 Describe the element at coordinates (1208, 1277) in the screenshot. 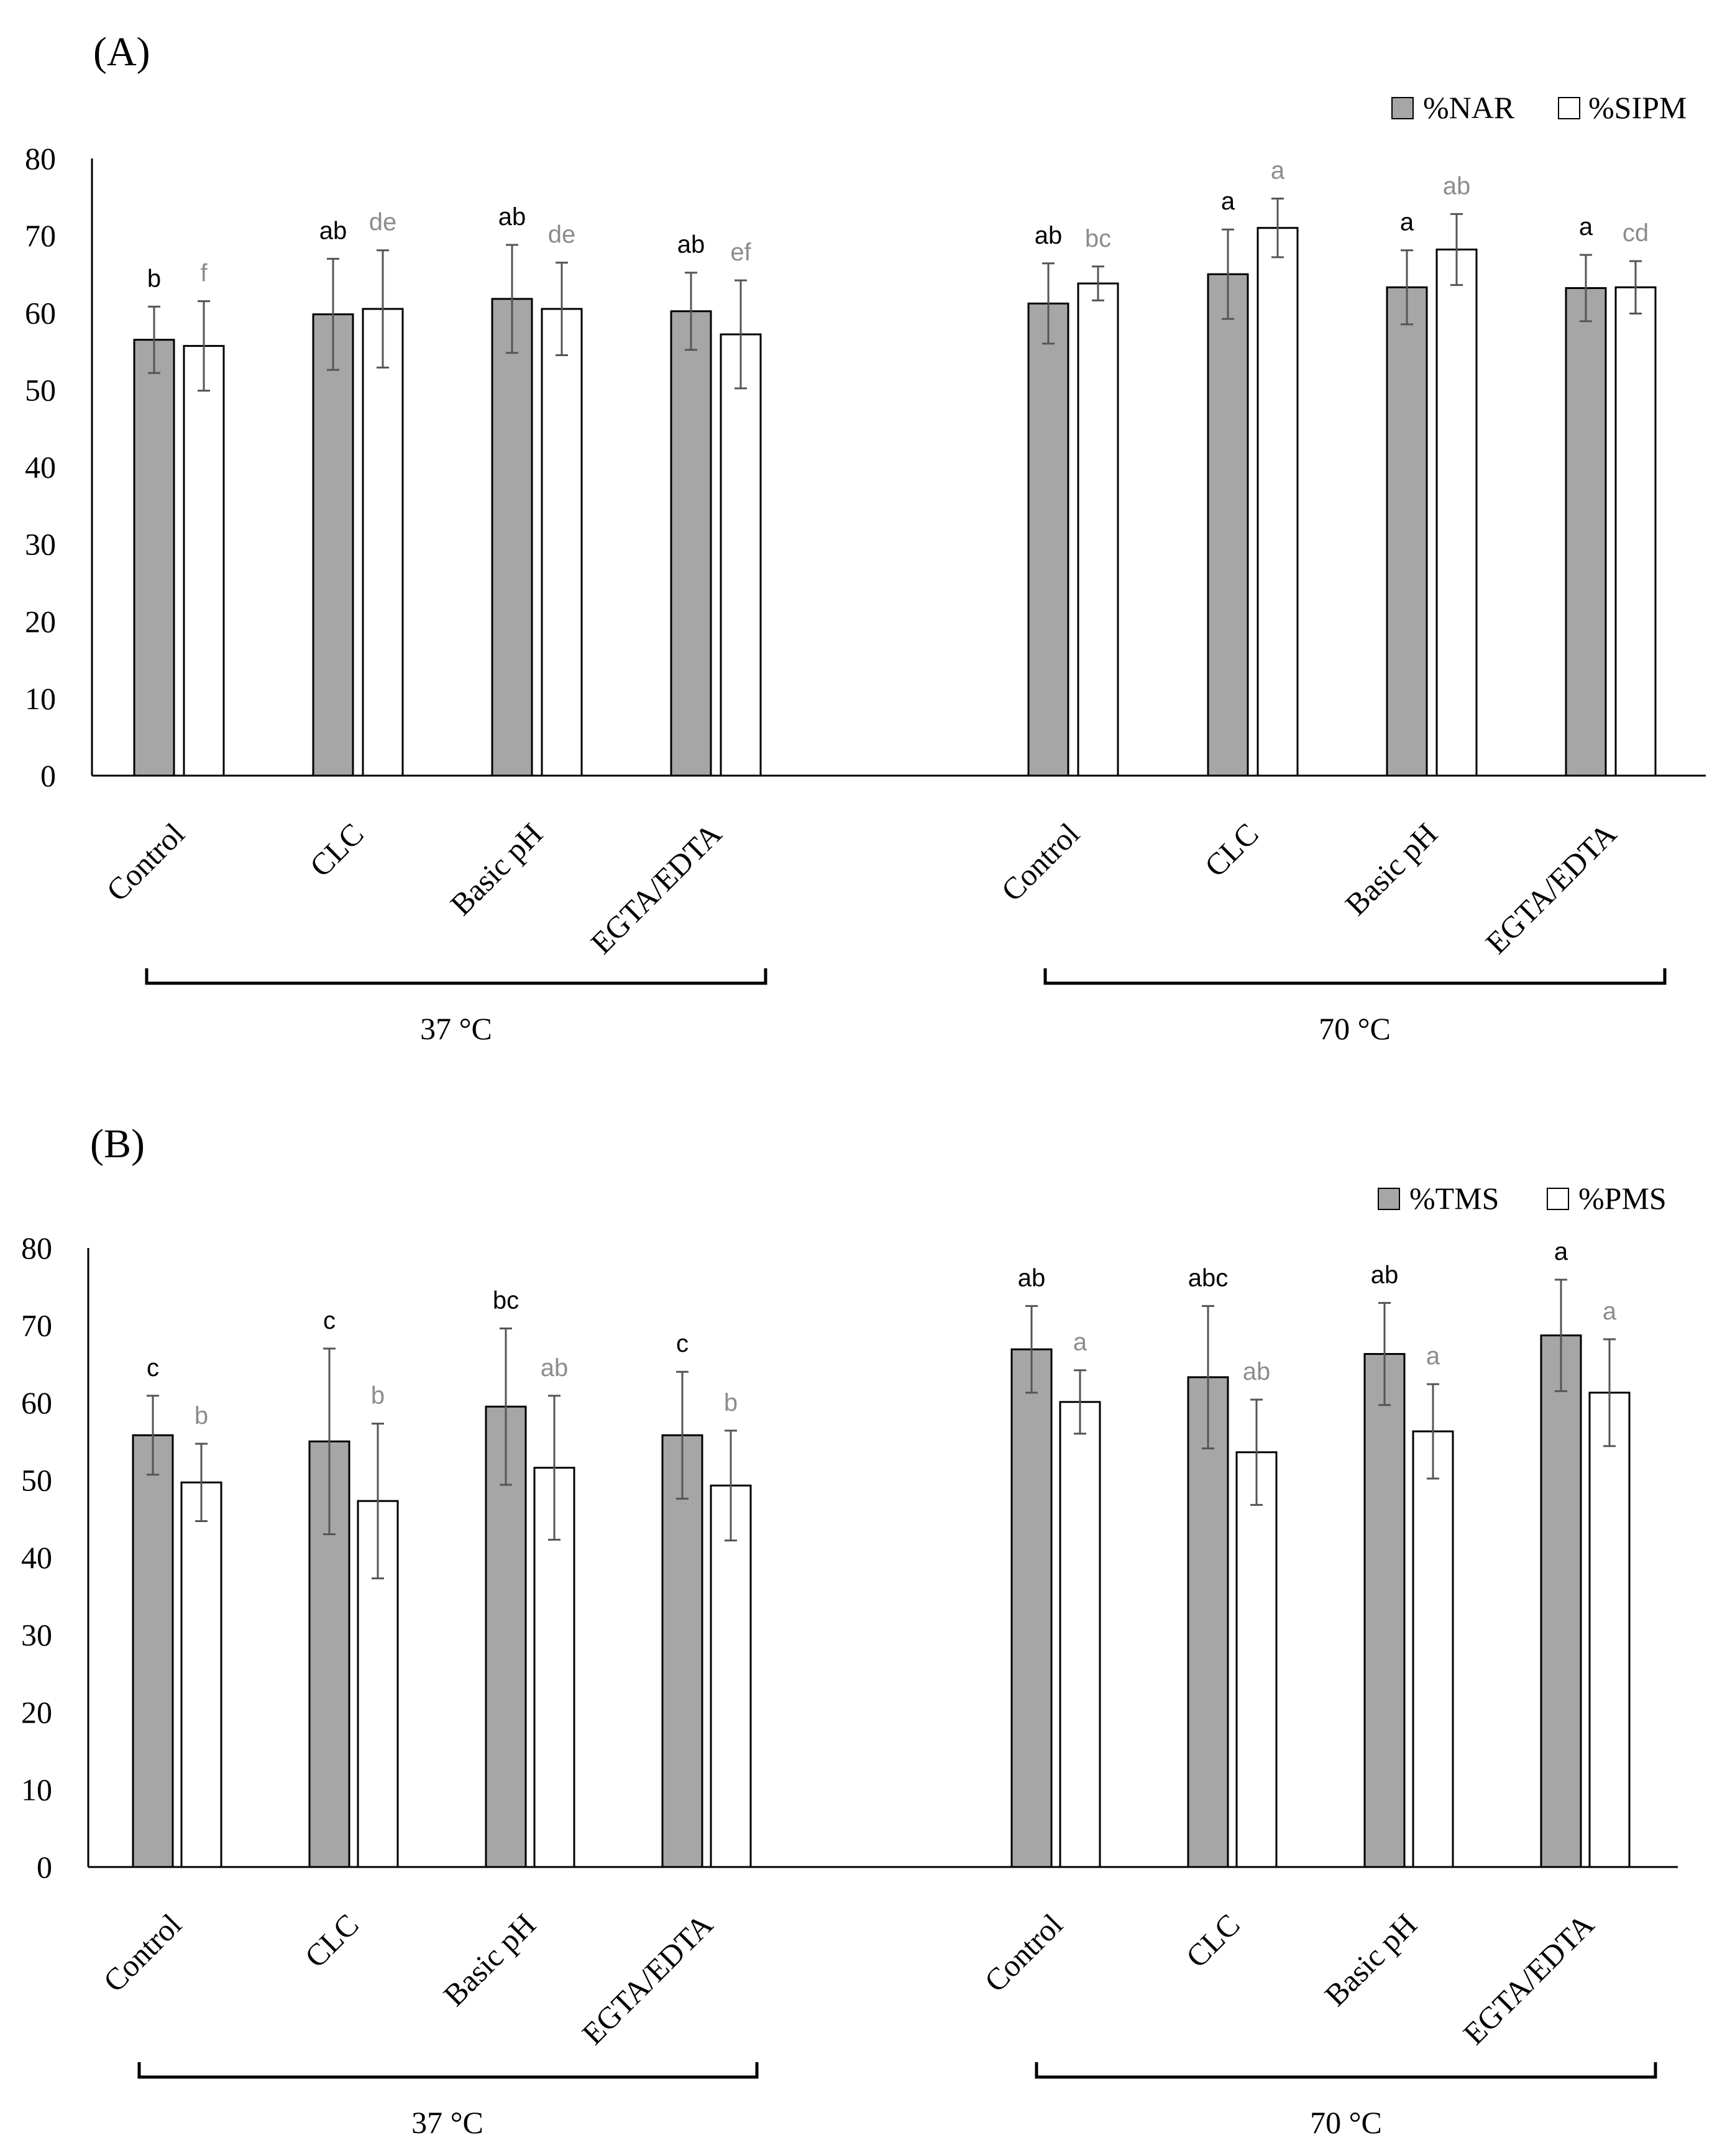

I see `significance-letter: abc` at that location.